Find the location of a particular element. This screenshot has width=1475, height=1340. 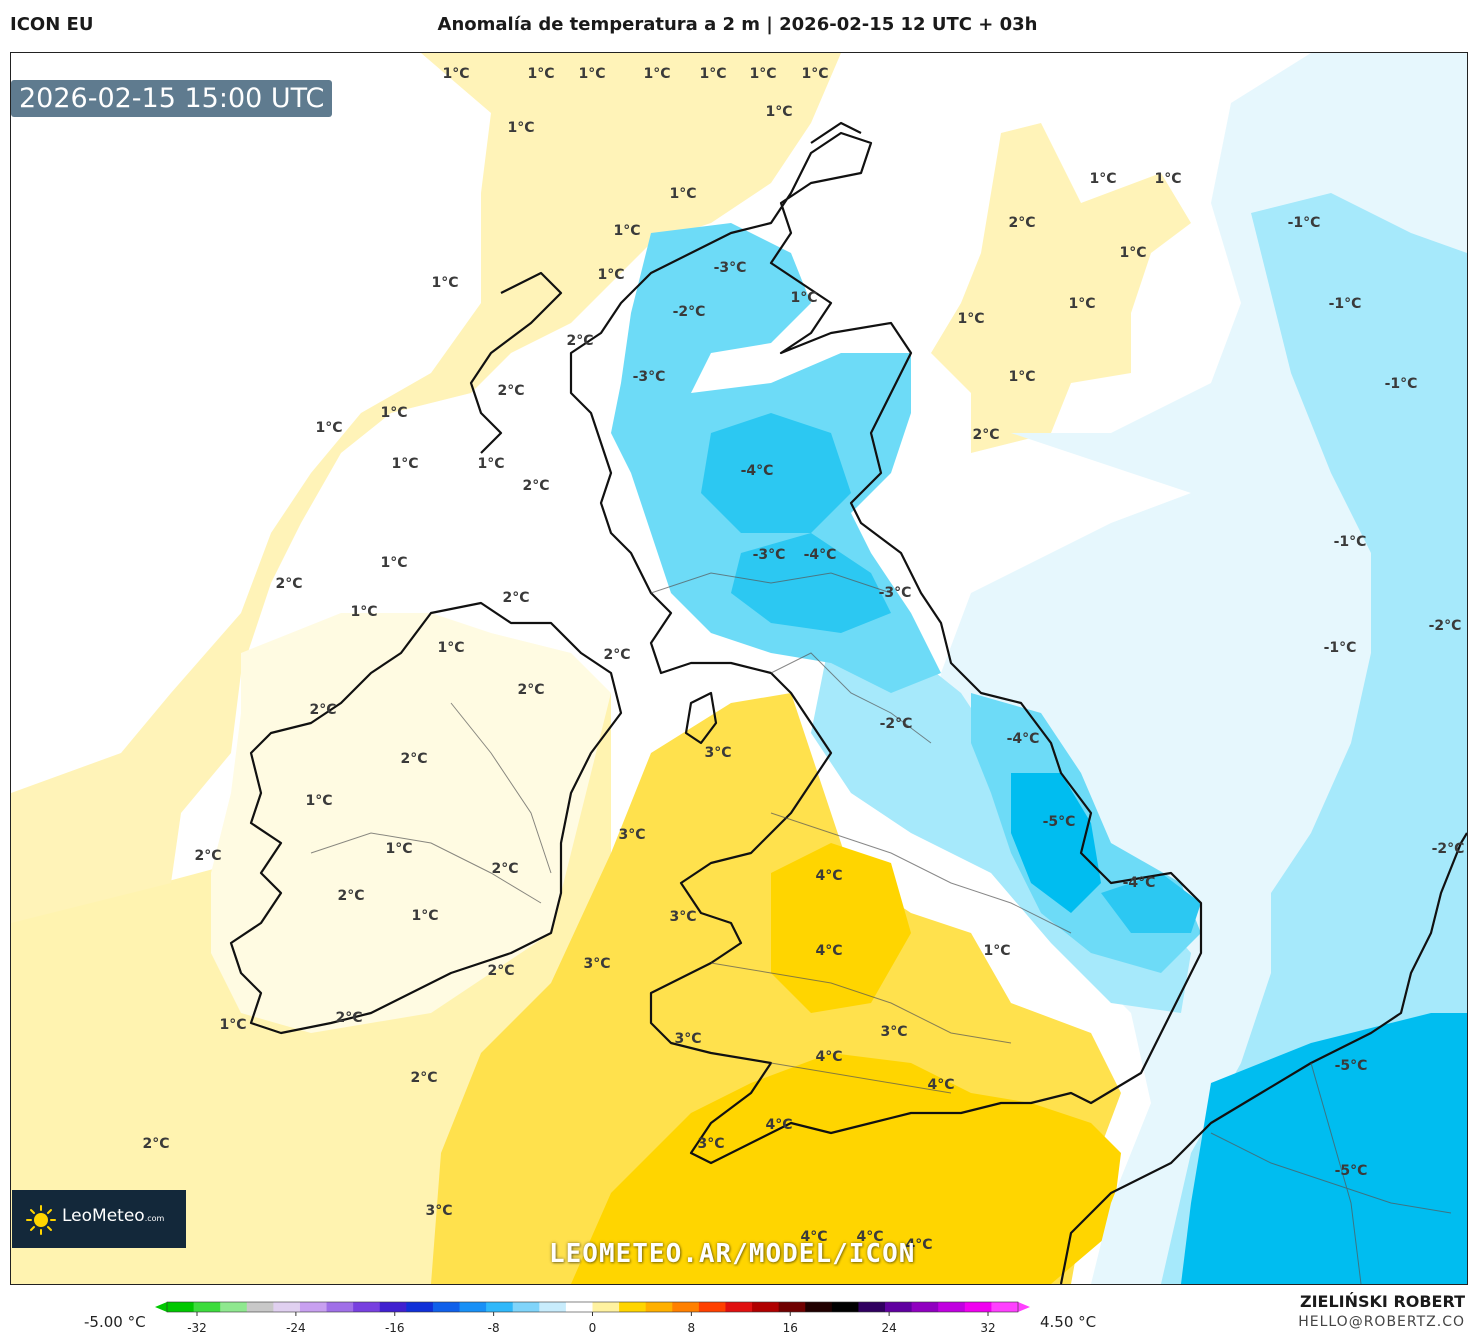

colorbar-tick-label: -8 is located at coordinates (494, 1328).